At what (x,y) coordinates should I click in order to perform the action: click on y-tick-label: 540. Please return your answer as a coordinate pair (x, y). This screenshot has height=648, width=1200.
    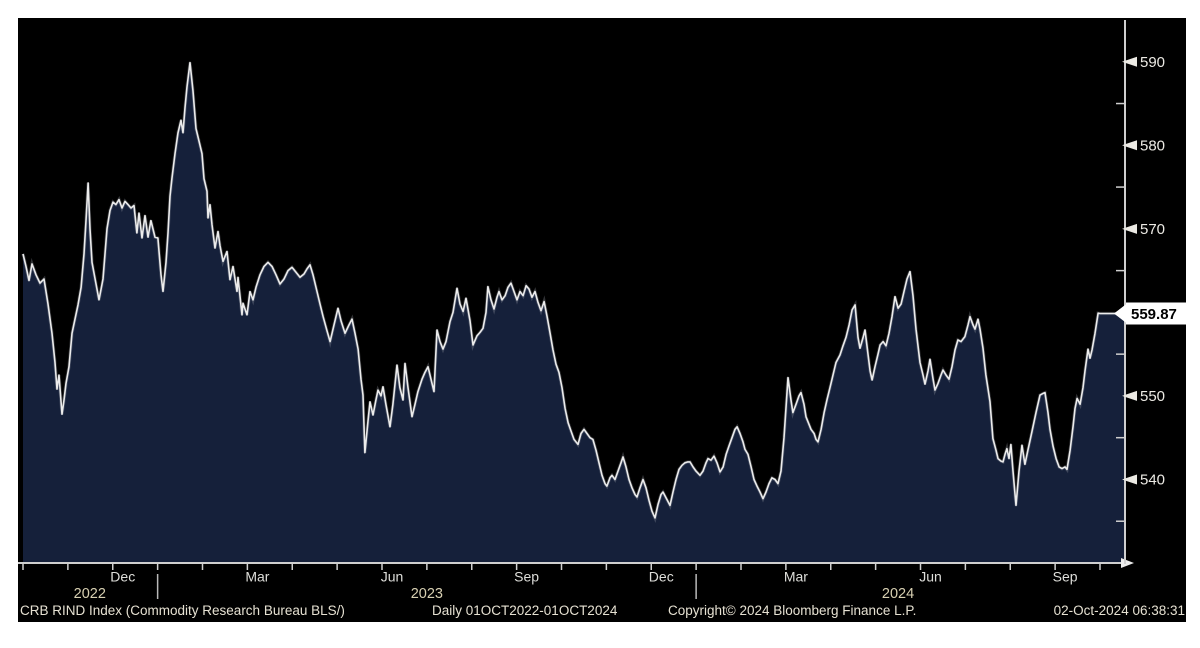
    Looking at the image, I should click on (1152, 479).